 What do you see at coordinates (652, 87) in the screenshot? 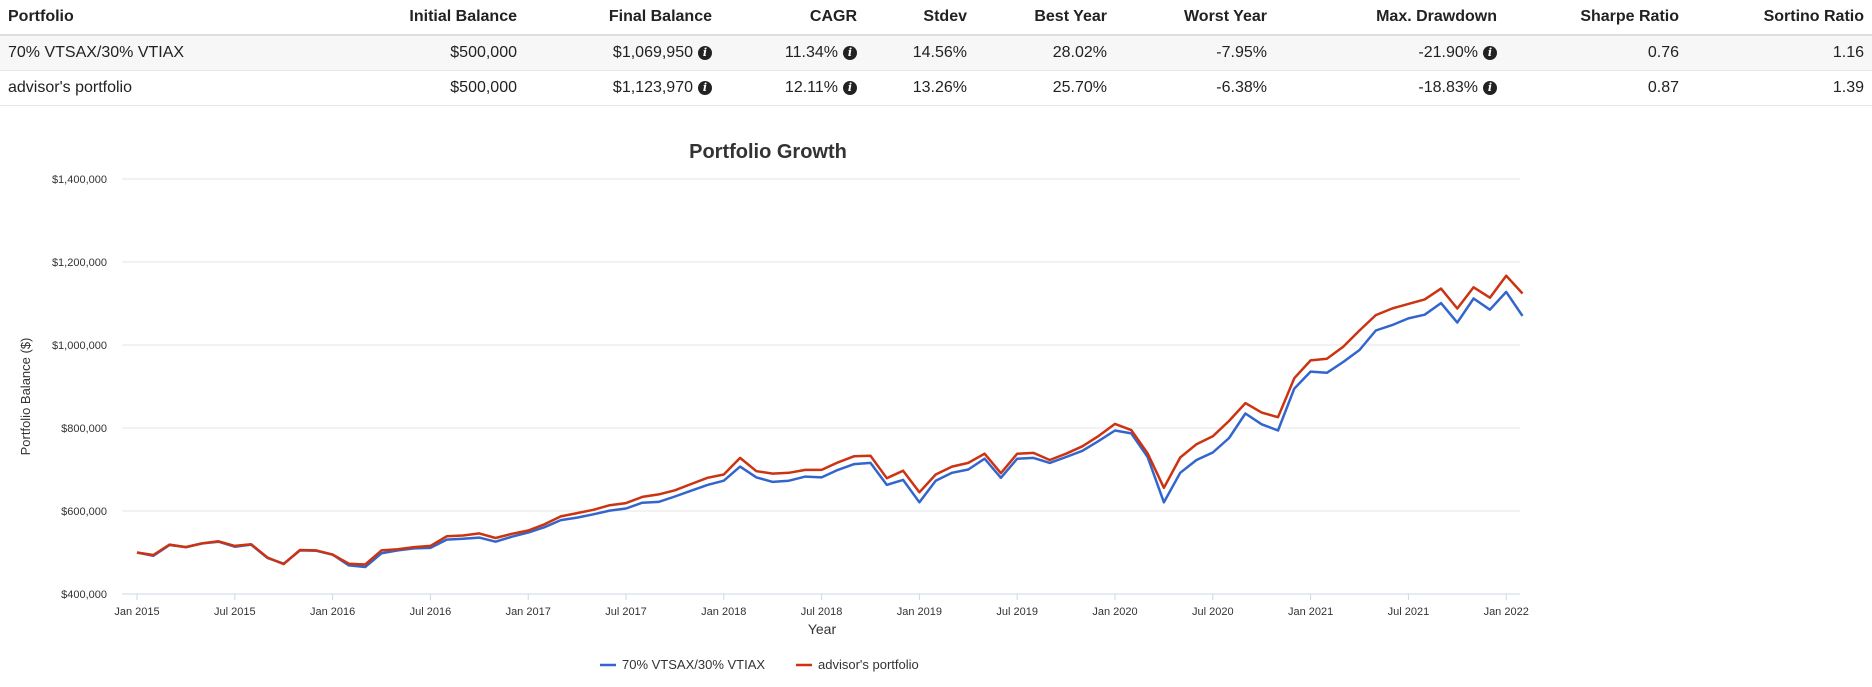
I see `value: $1,123,970` at bounding box center [652, 87].